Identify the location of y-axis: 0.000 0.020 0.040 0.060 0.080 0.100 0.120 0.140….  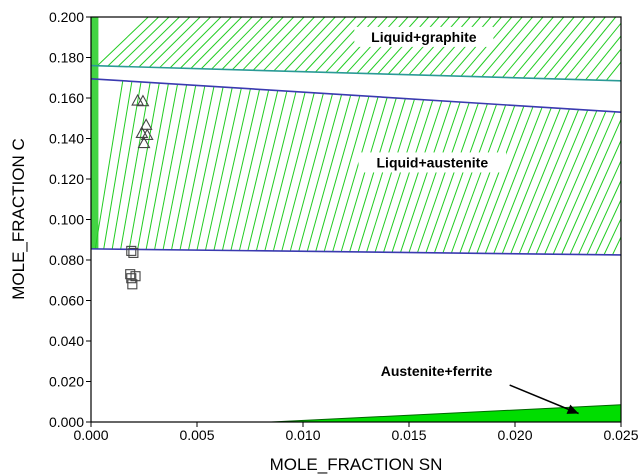
(70, 219).